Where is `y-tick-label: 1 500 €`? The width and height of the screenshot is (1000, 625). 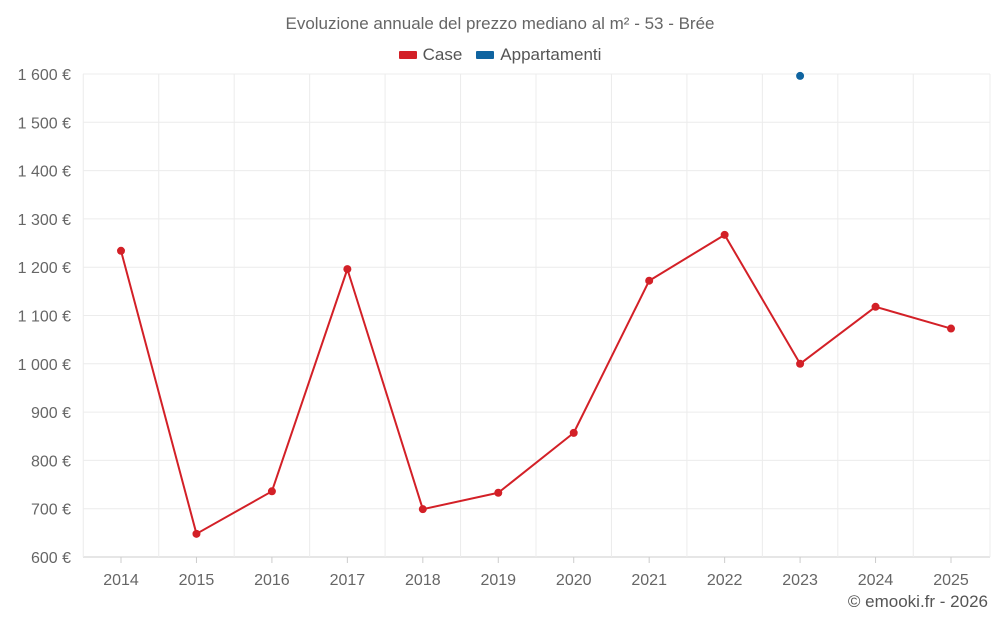
y-tick-label: 1 500 € is located at coordinates (44, 123).